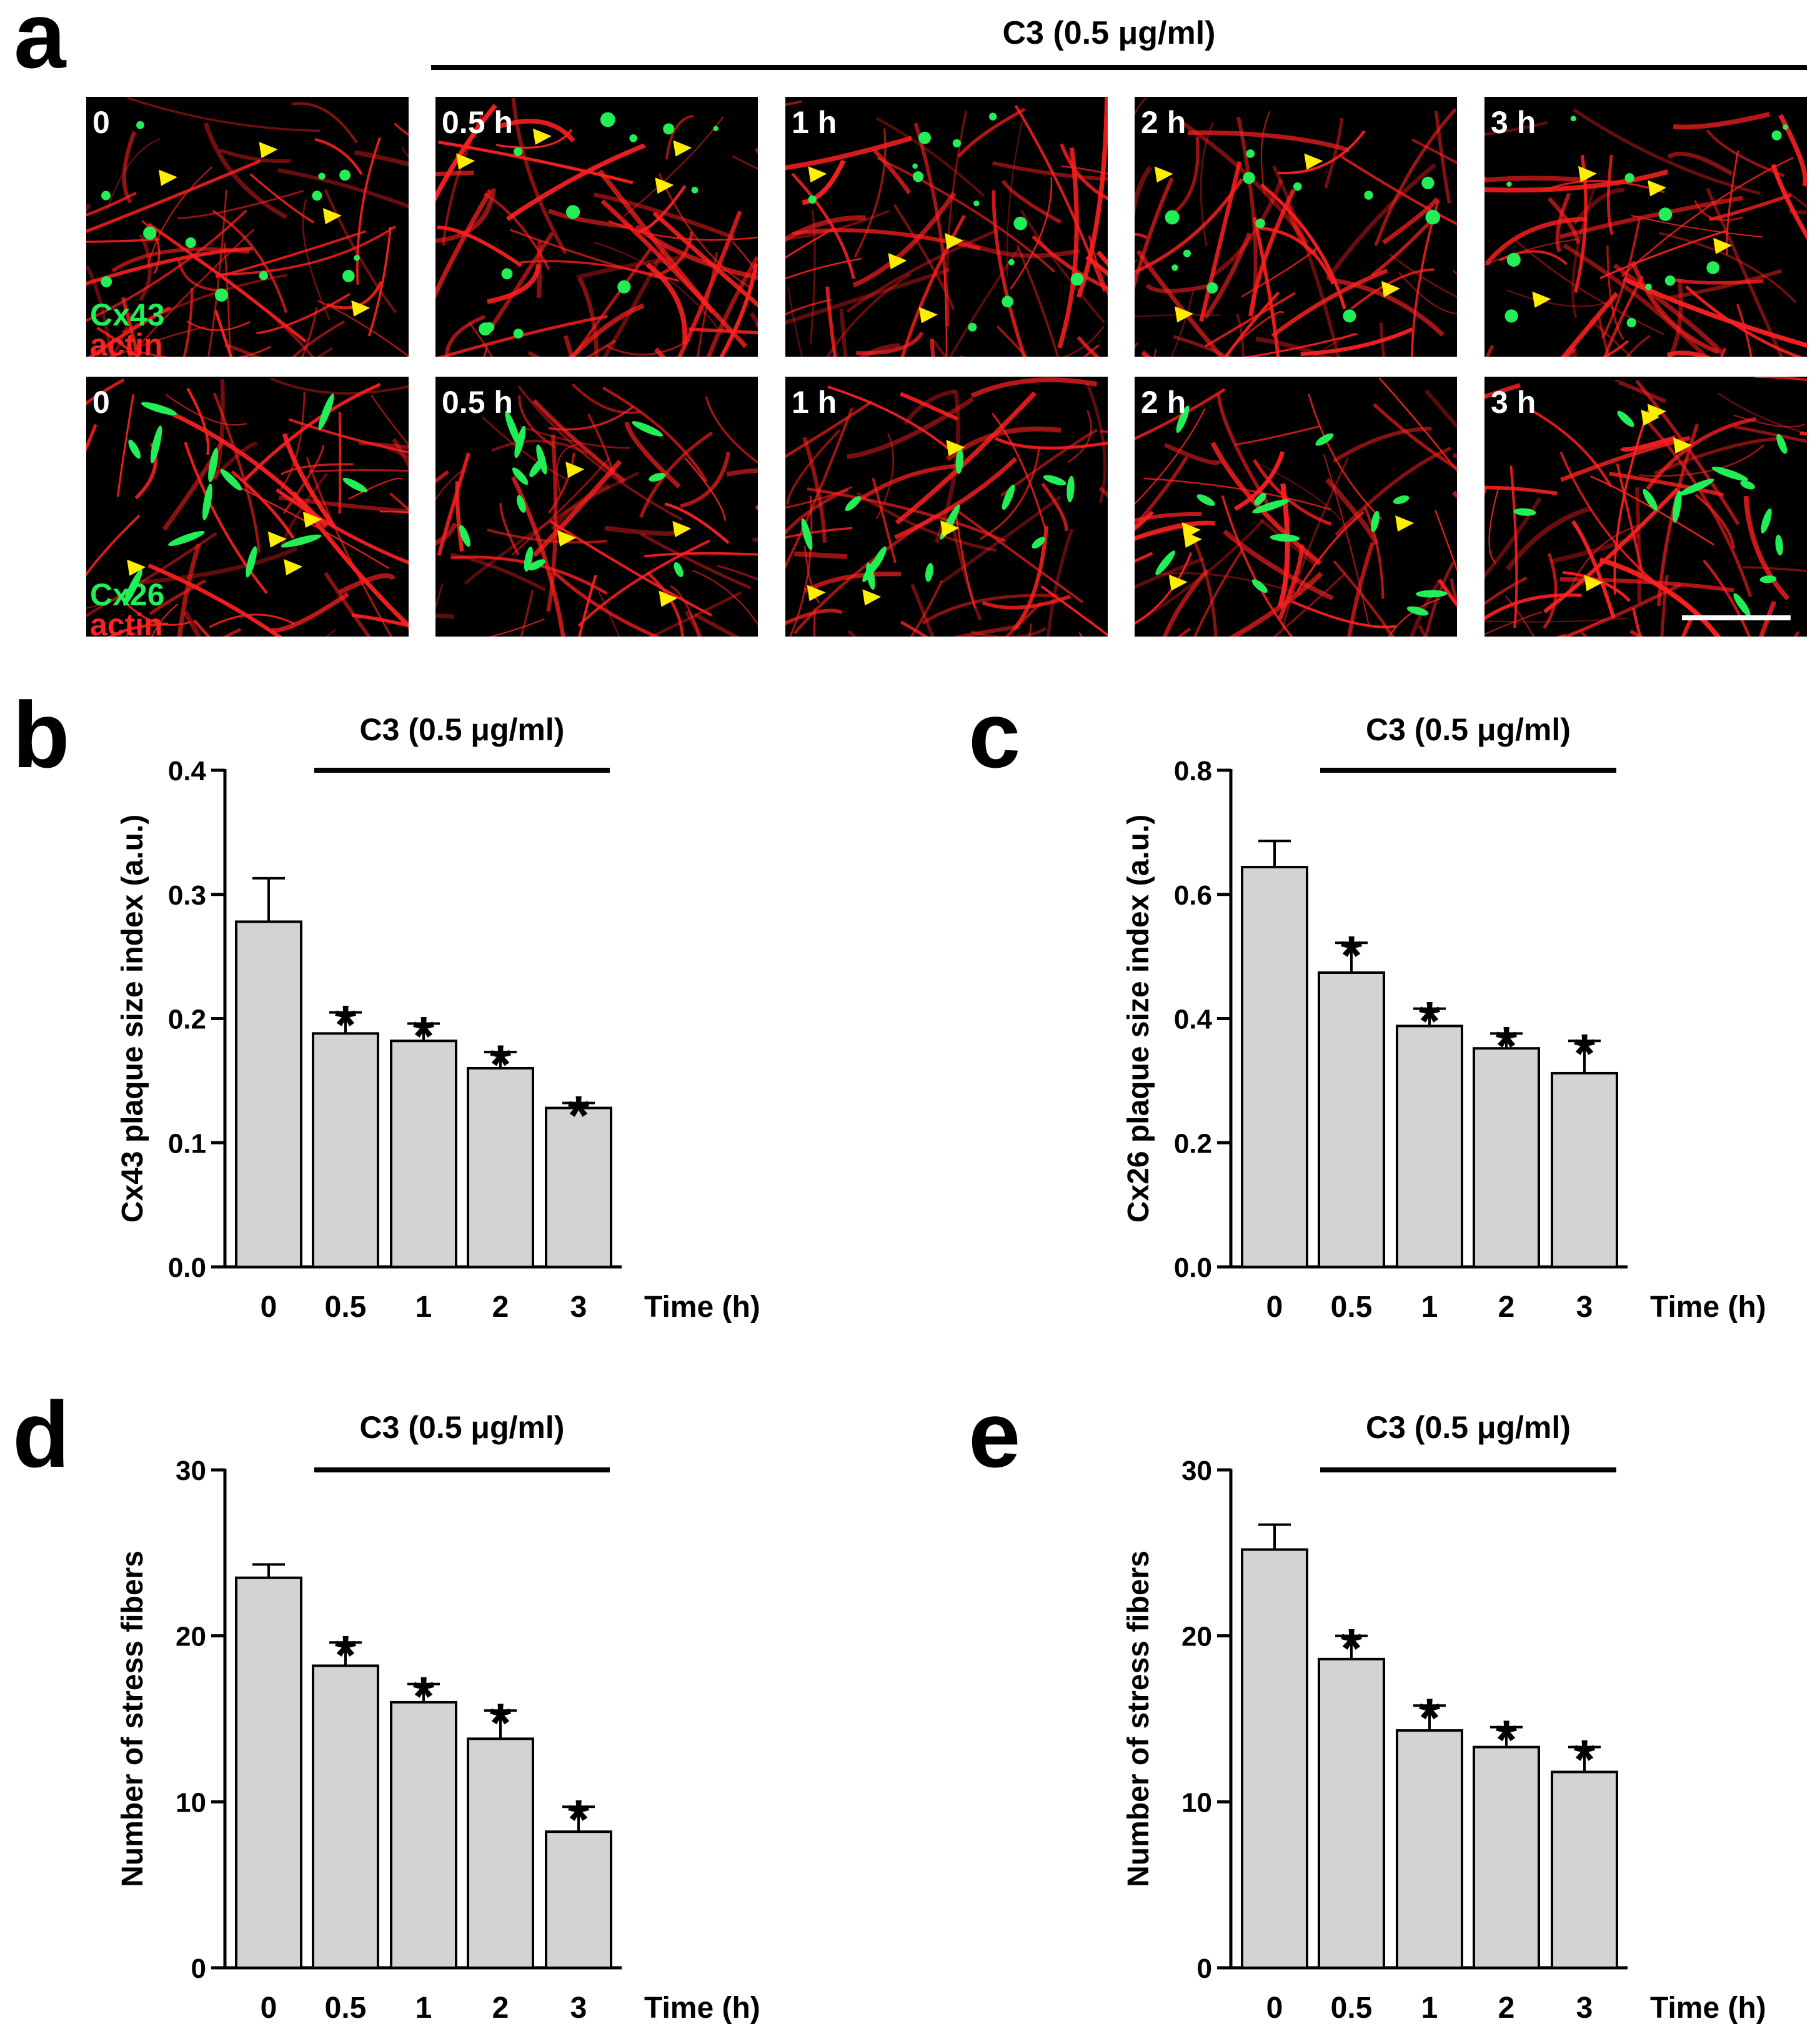  I want to click on stain-label: actin, so click(126, 344).